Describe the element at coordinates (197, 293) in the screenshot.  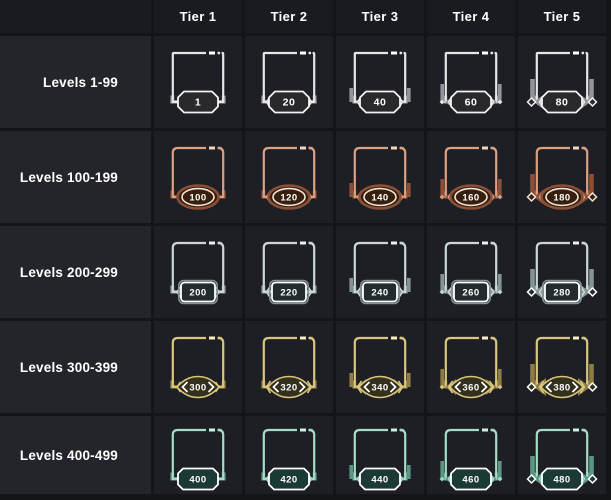
I see `svg-text: 200` at that location.